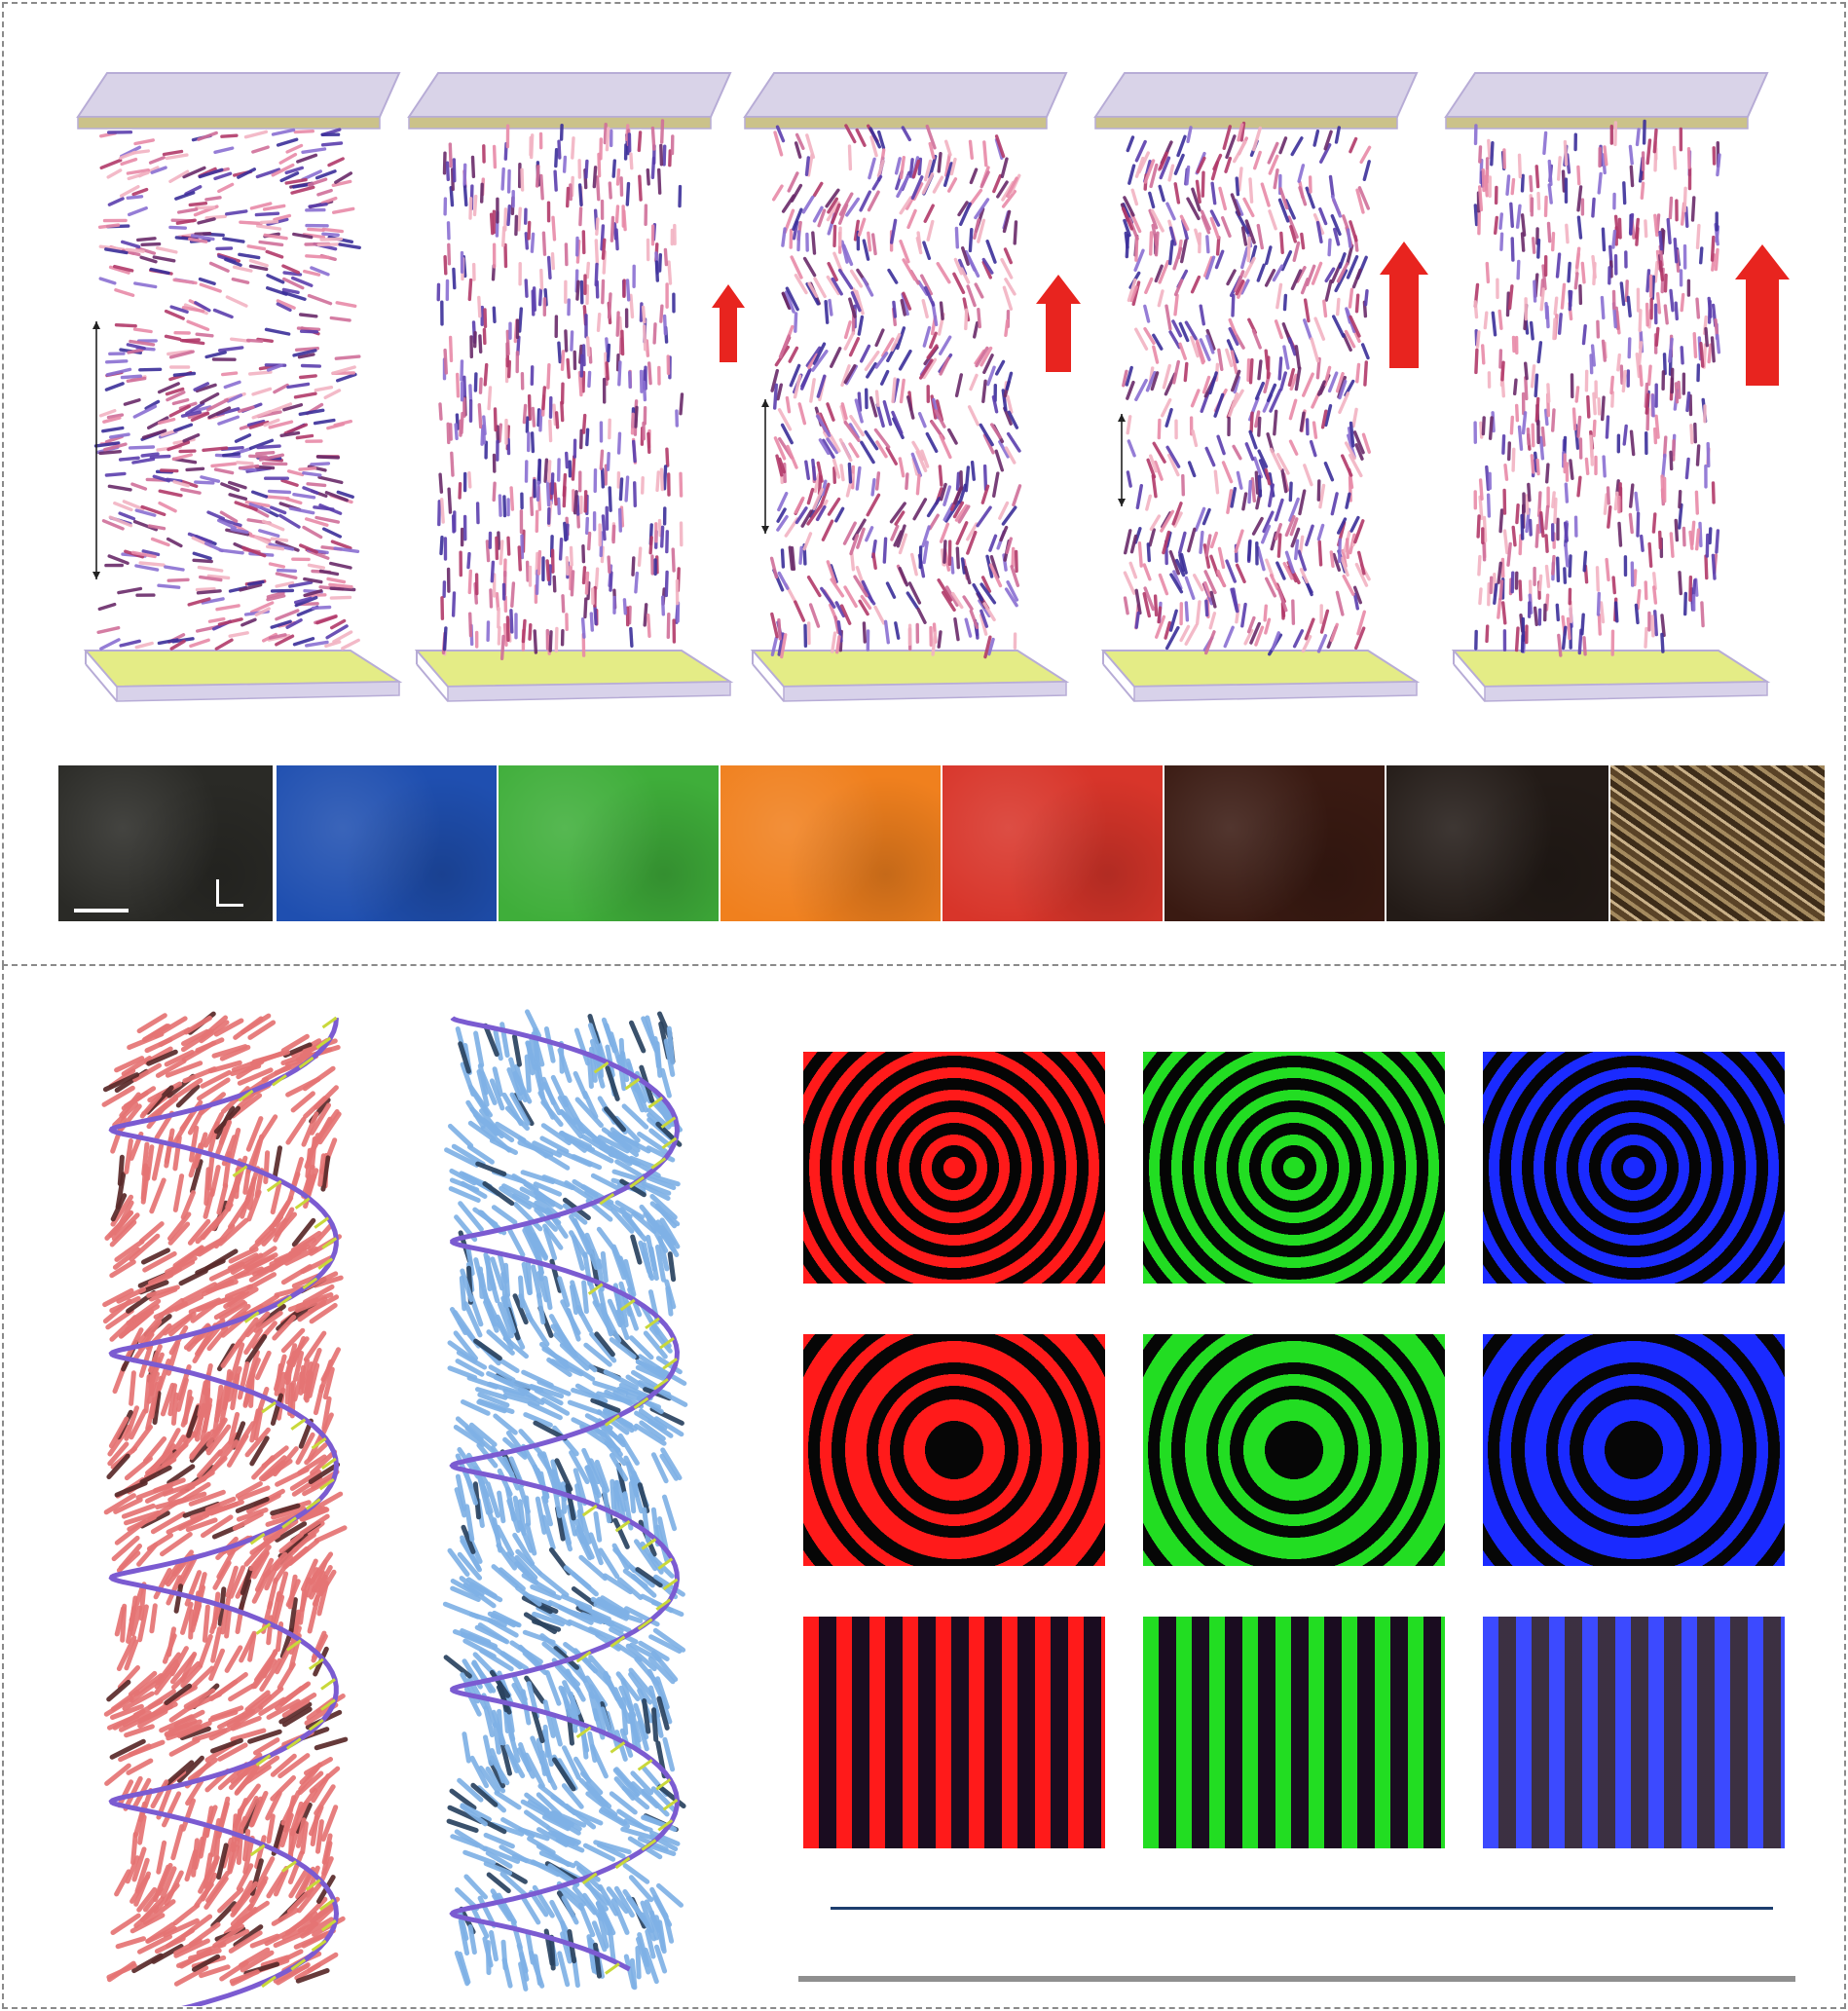  What do you see at coordinates (1302, 1908) in the screenshot?
I see `blue-line` at bounding box center [1302, 1908].